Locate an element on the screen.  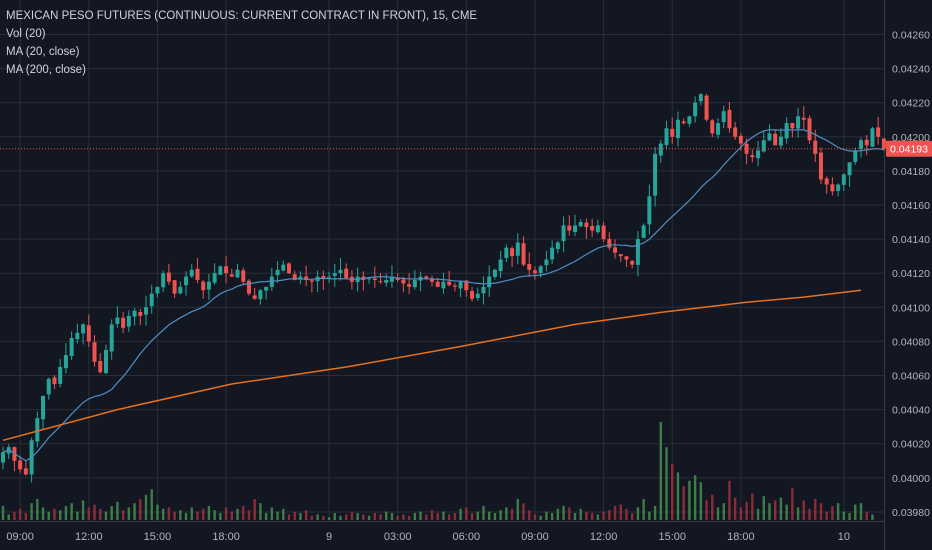
x-tick-label: 12:00 is located at coordinates (89, 537).